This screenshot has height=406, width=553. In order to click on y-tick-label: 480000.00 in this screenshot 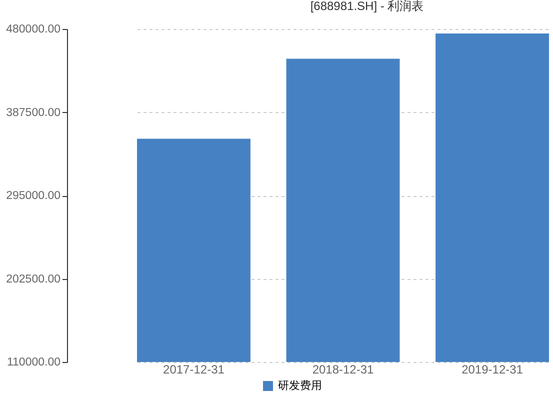, I will do `click(33, 30)`.